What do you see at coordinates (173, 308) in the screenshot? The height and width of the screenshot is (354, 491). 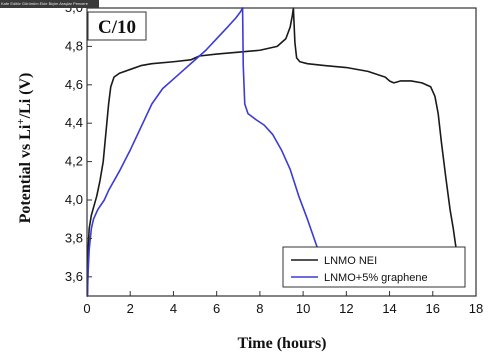 I see `x-tick-label: 4` at bounding box center [173, 308].